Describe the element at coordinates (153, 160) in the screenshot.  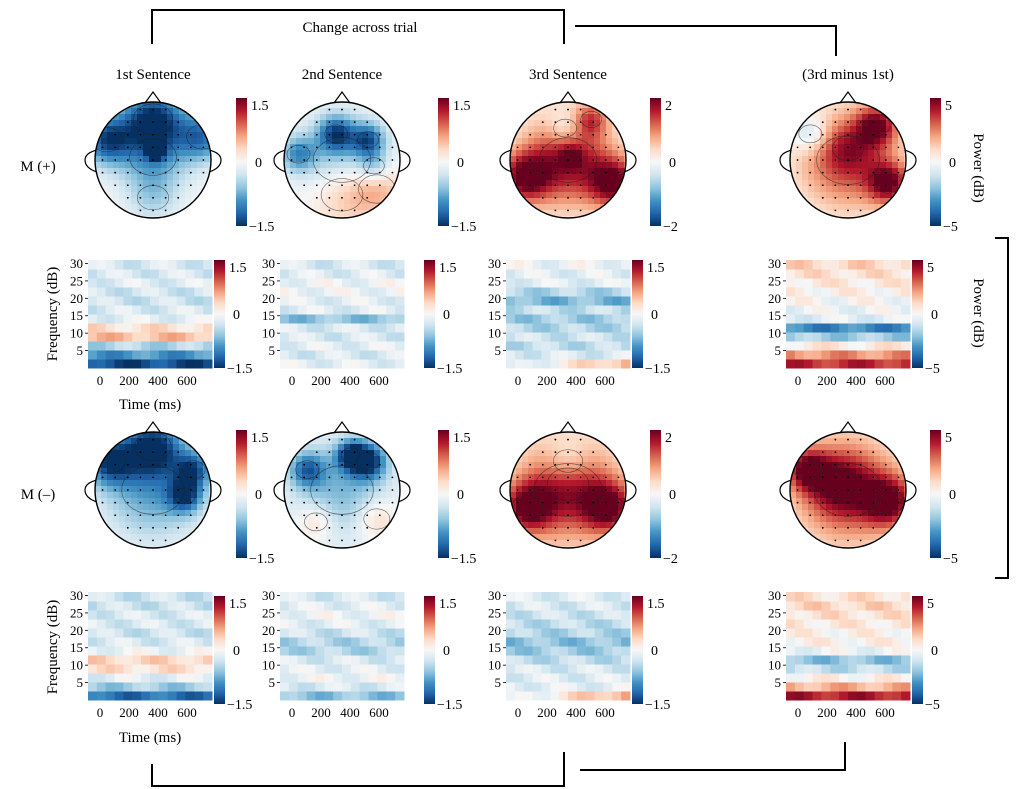
I see `head-outline` at that location.